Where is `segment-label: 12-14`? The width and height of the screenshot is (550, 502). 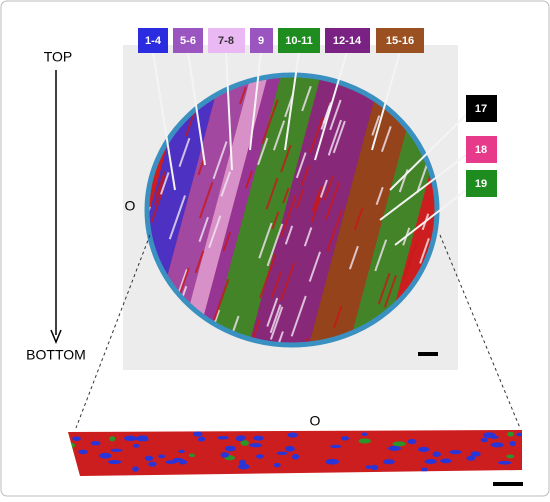 segment-label: 12-14 is located at coordinates (347, 41).